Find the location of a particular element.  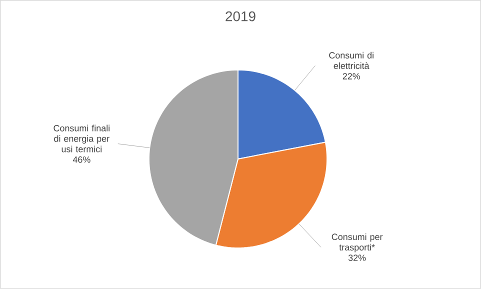

slice-label: Consumi finali di energia per usi termici is located at coordinates (82, 138).